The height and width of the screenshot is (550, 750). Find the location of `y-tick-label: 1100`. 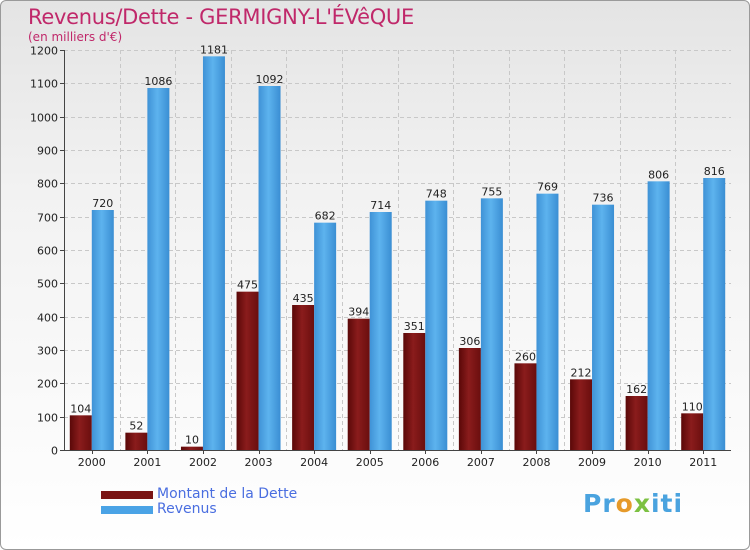

y-tick-label: 1100 is located at coordinates (44, 84).